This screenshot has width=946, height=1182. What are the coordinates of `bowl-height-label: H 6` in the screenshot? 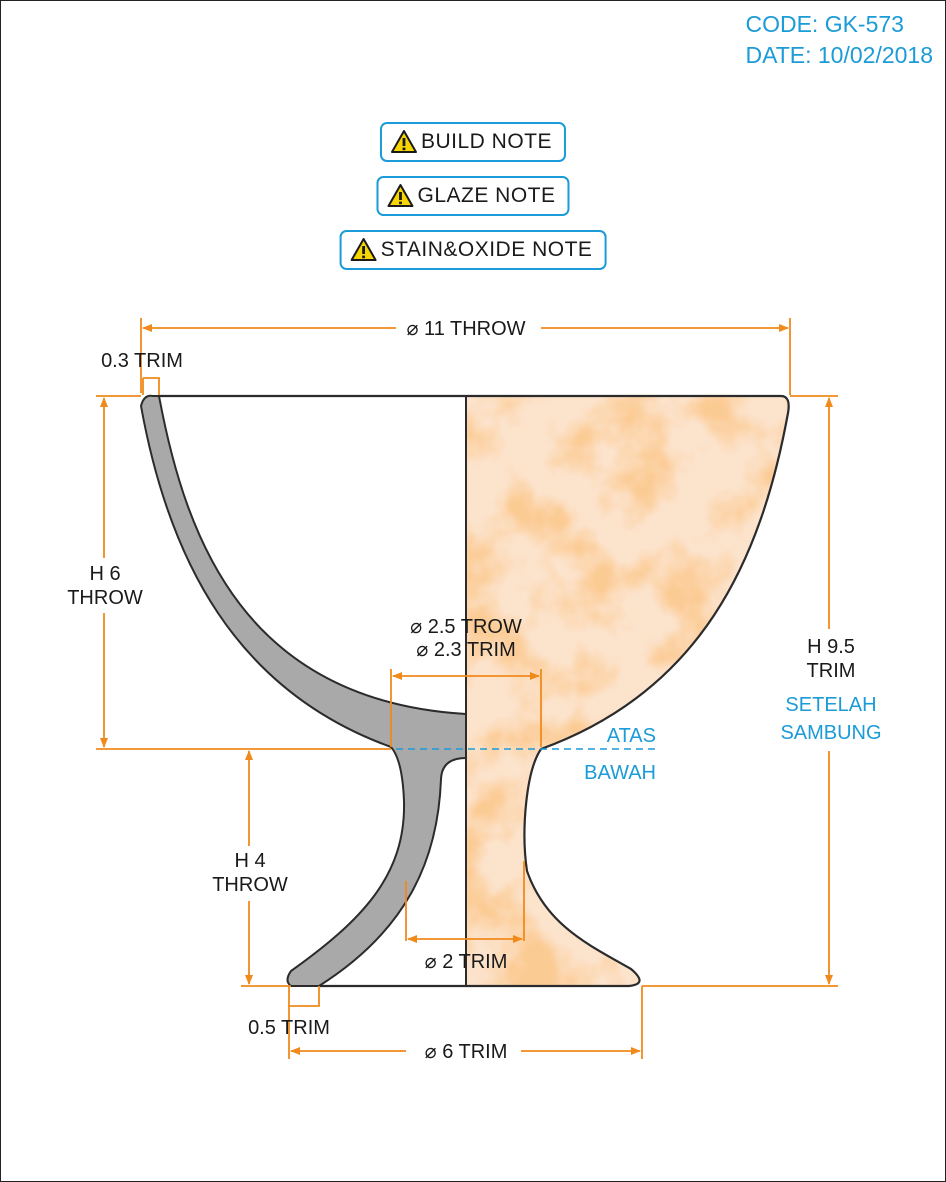 It's located at (104, 574).